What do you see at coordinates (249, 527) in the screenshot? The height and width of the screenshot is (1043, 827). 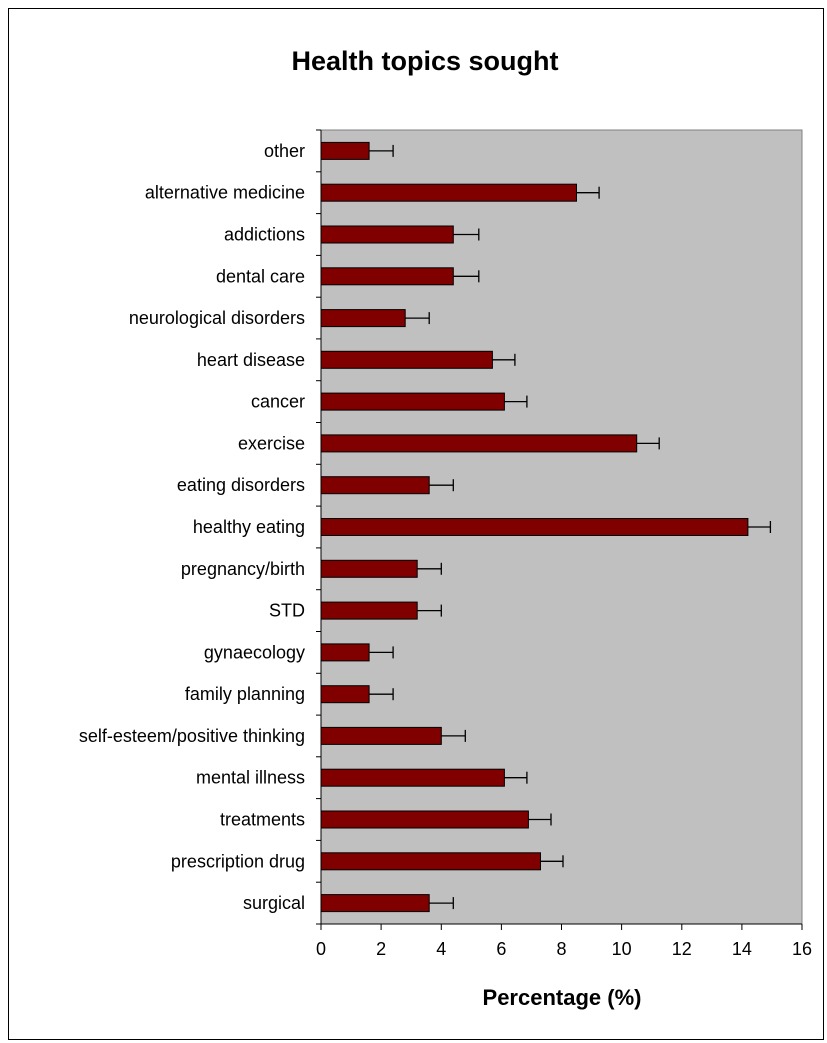 I see `category-label: healthy eating` at bounding box center [249, 527].